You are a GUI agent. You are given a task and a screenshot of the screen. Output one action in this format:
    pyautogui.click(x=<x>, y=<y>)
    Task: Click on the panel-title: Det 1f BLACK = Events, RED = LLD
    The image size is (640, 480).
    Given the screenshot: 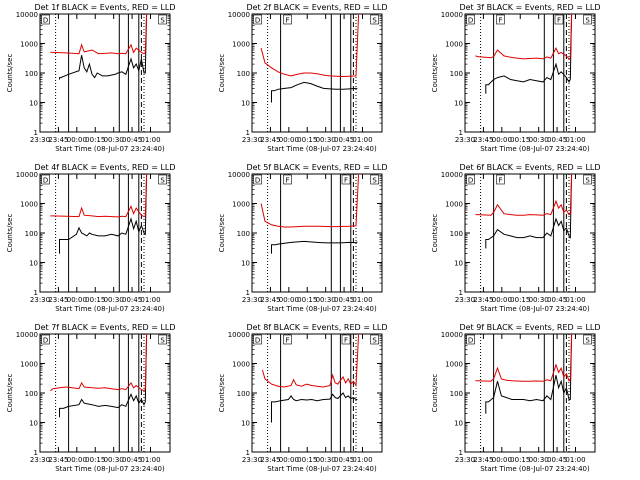 What is the action you would take?
    pyautogui.click(x=104, y=7)
    